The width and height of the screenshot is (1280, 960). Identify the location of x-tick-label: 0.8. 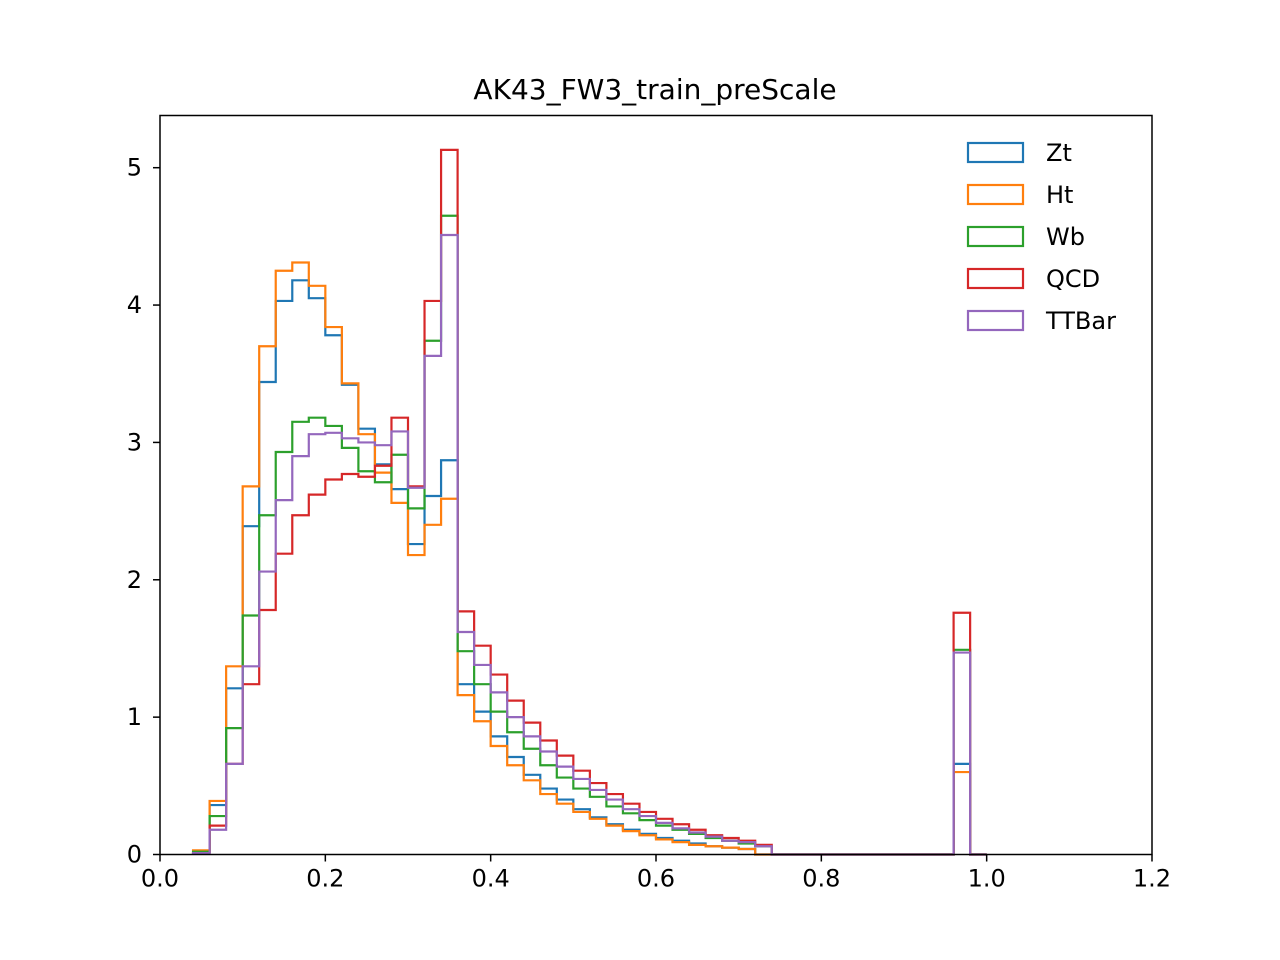
(821, 879).